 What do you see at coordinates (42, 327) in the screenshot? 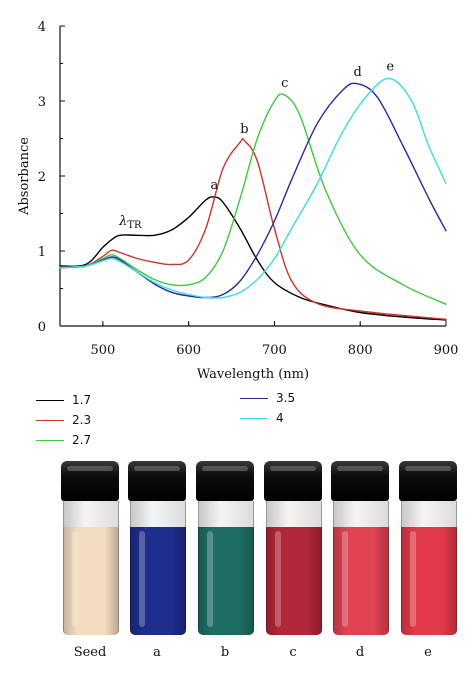
I see `y-tick-label: 0` at bounding box center [42, 327].